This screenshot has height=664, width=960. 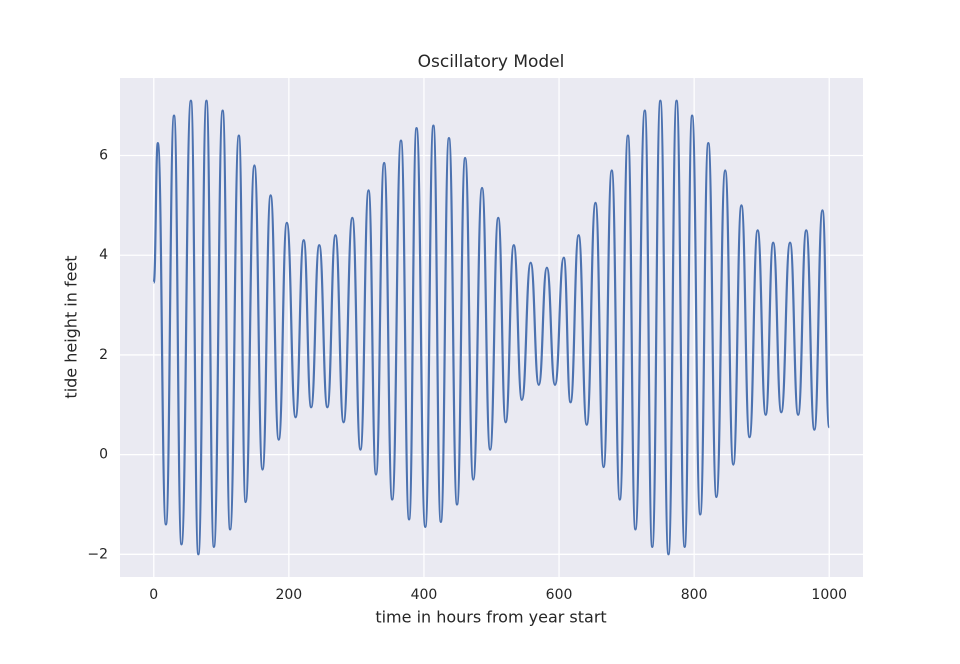 What do you see at coordinates (491, 62) in the screenshot?
I see `chart-title: Oscillatory Model` at bounding box center [491, 62].